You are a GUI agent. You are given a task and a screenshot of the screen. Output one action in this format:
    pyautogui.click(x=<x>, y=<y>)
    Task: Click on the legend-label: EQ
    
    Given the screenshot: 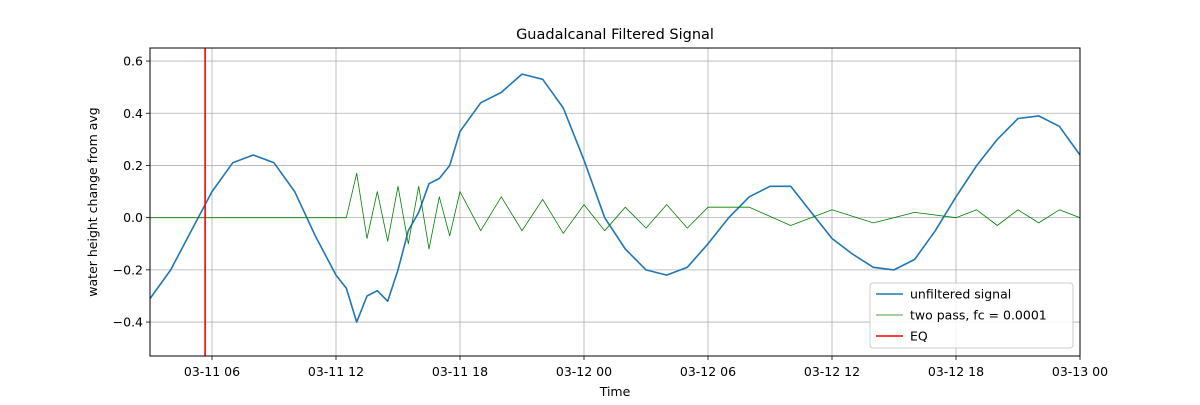 What is the action you would take?
    pyautogui.click(x=919, y=336)
    